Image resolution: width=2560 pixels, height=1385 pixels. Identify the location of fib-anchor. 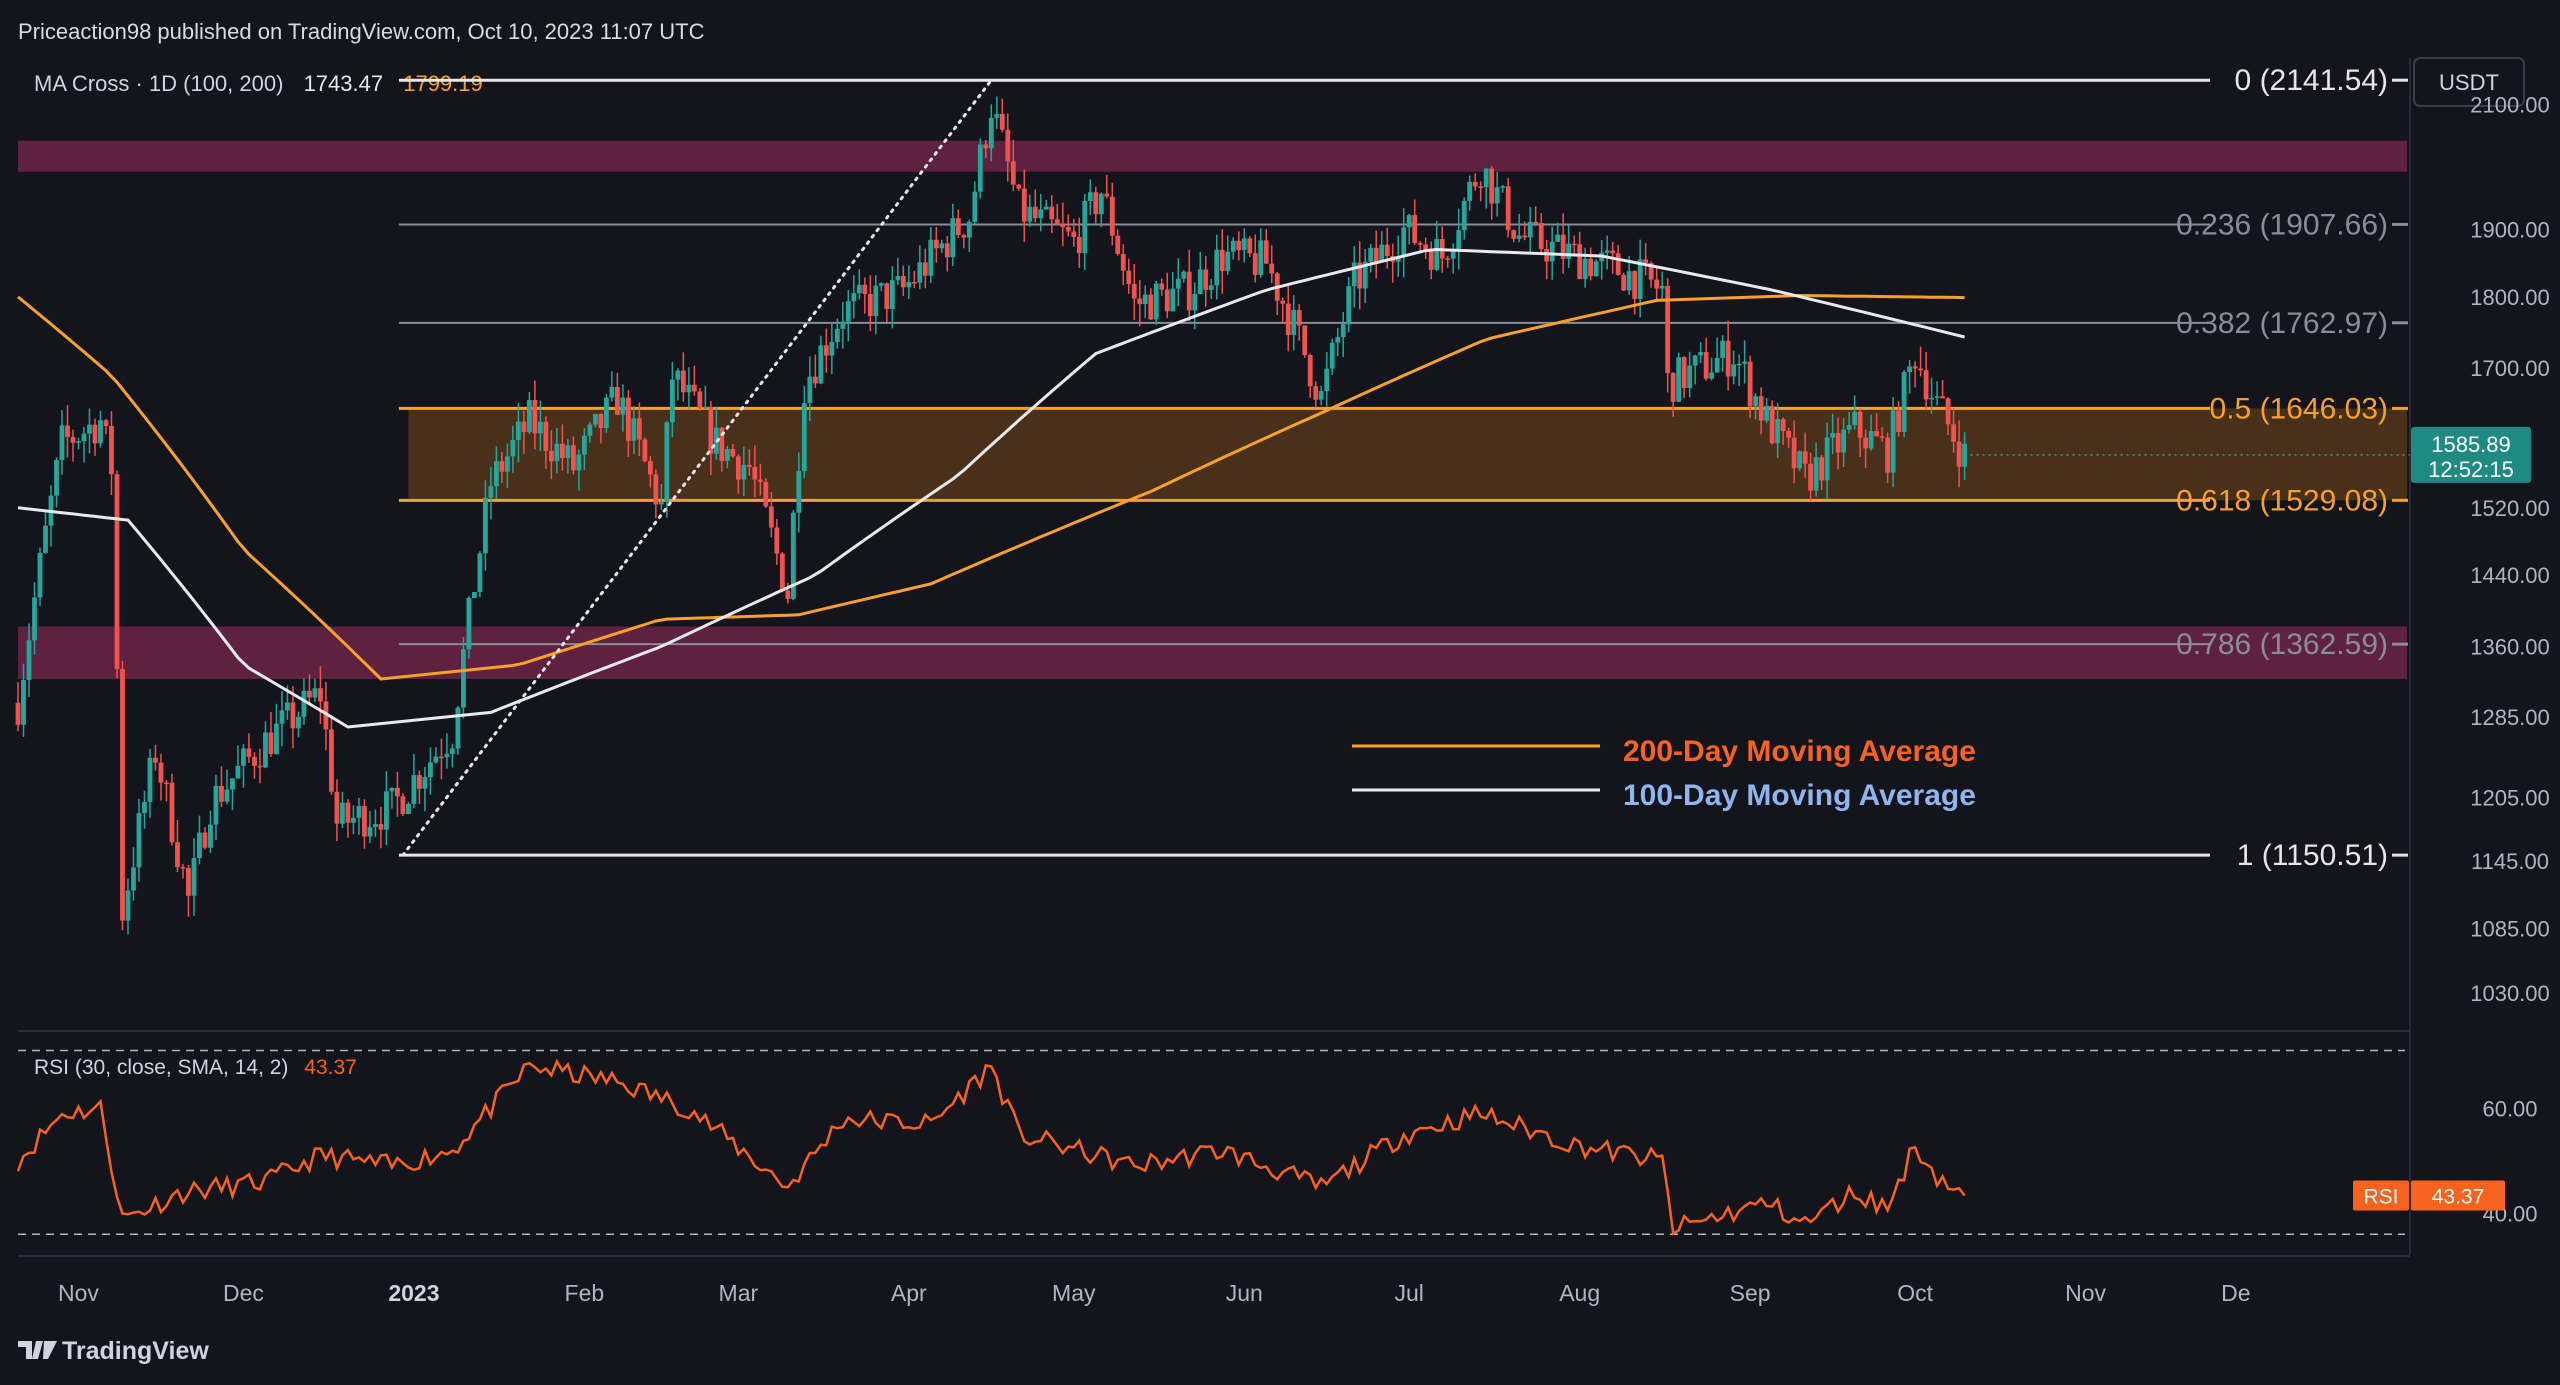
(697, 467).